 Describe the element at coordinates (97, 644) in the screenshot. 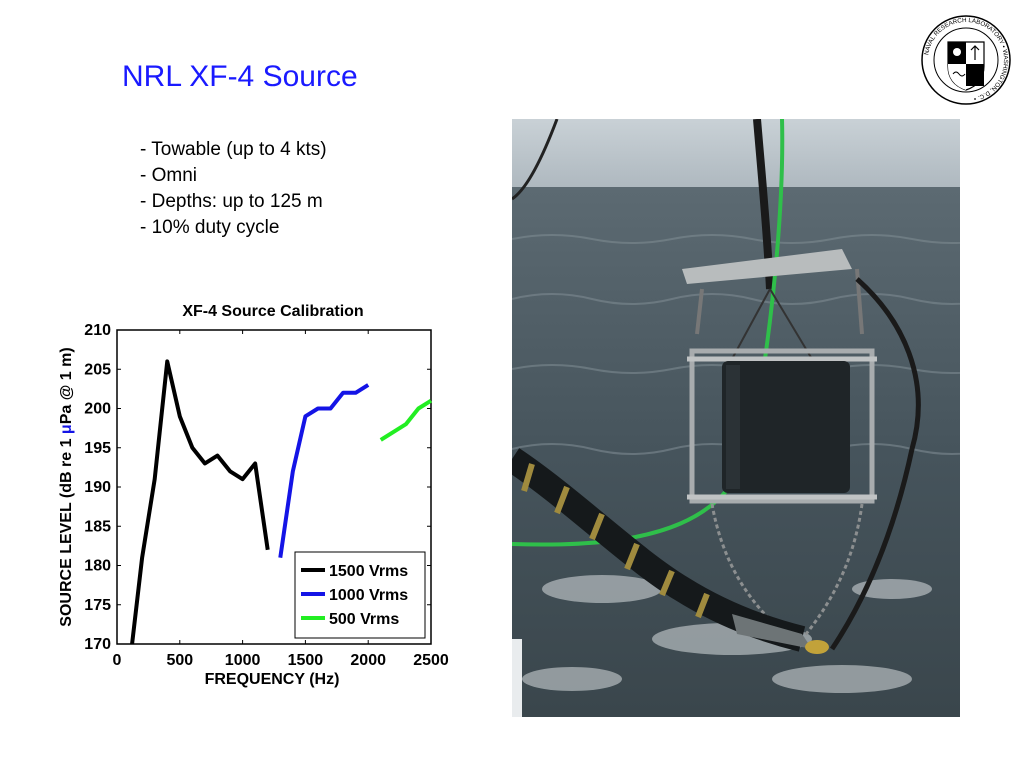

I see `y-tick-label: 170` at that location.